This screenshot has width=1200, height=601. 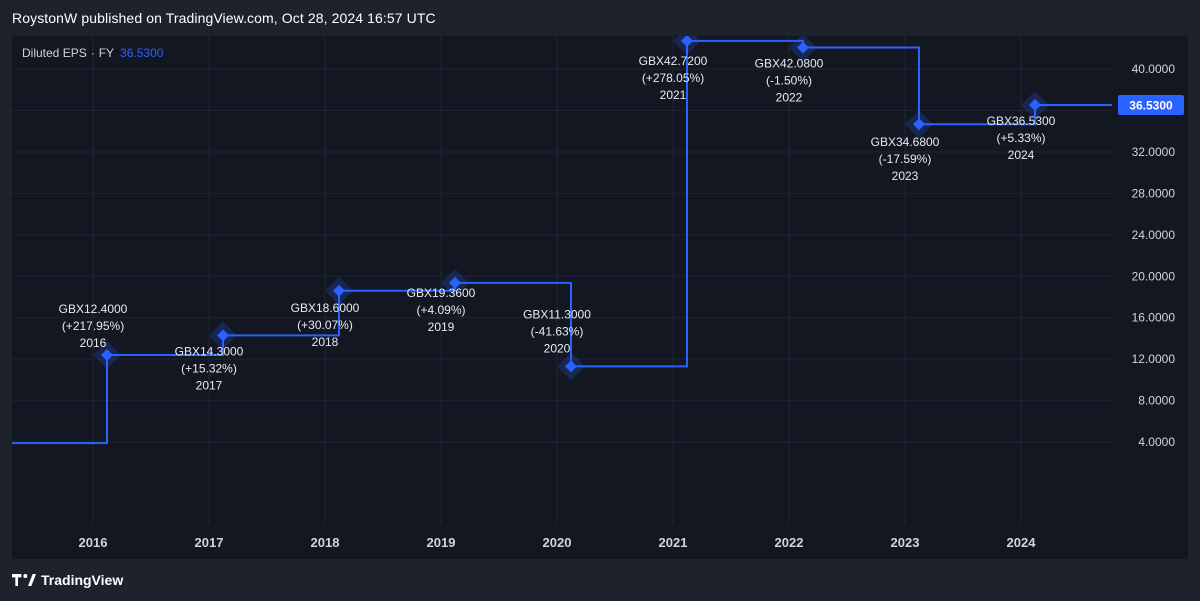 What do you see at coordinates (93, 326) in the screenshot?
I see `annotation-change: (+217.95%)` at bounding box center [93, 326].